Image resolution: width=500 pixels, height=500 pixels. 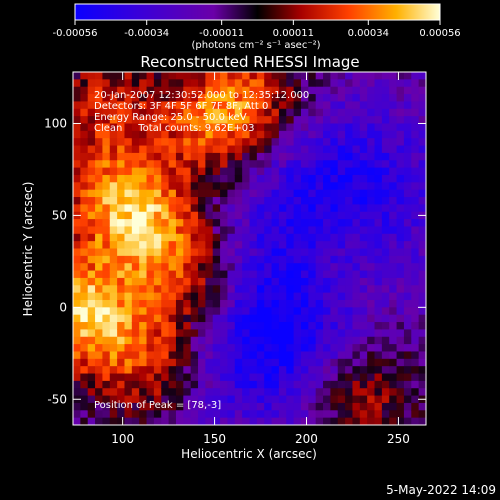 I want to click on colorbar, so click(x=257, y=12).